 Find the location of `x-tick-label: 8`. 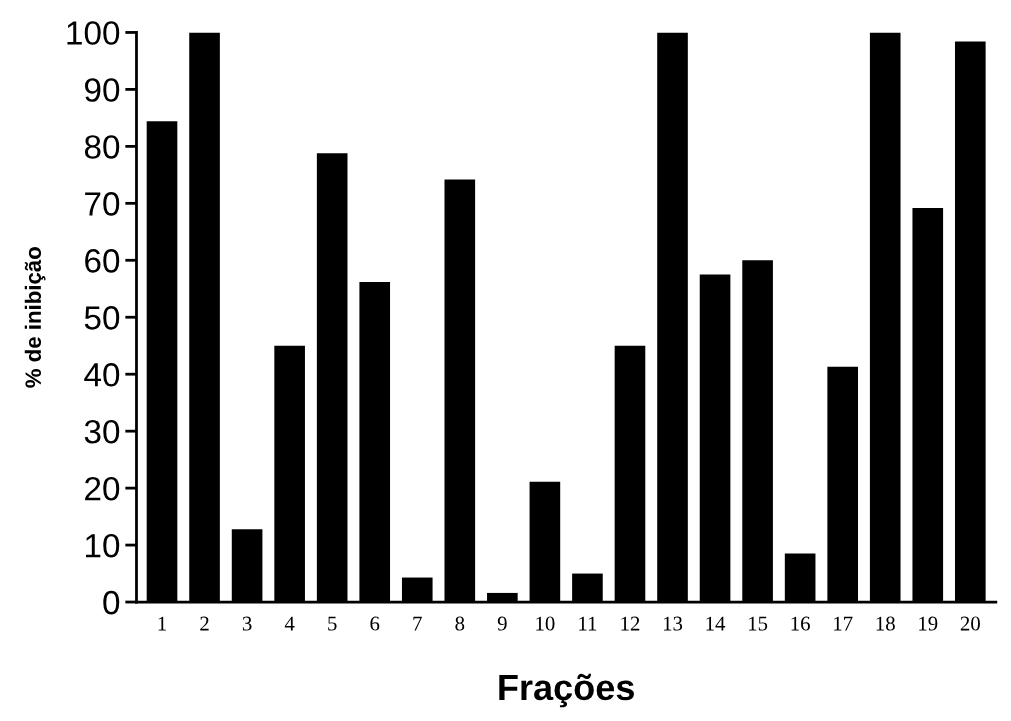

x-tick-label: 8 is located at coordinates (460, 623).